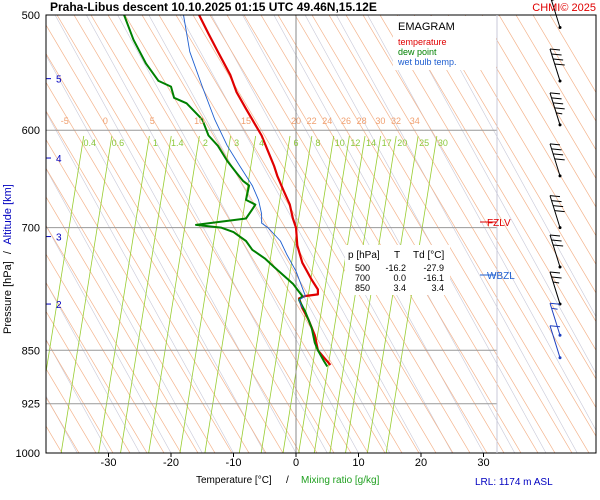 The width and height of the screenshot is (600, 500). Describe the element at coordinates (501, 276) in the screenshot. I see `wbzl-label: WBZL` at that location.